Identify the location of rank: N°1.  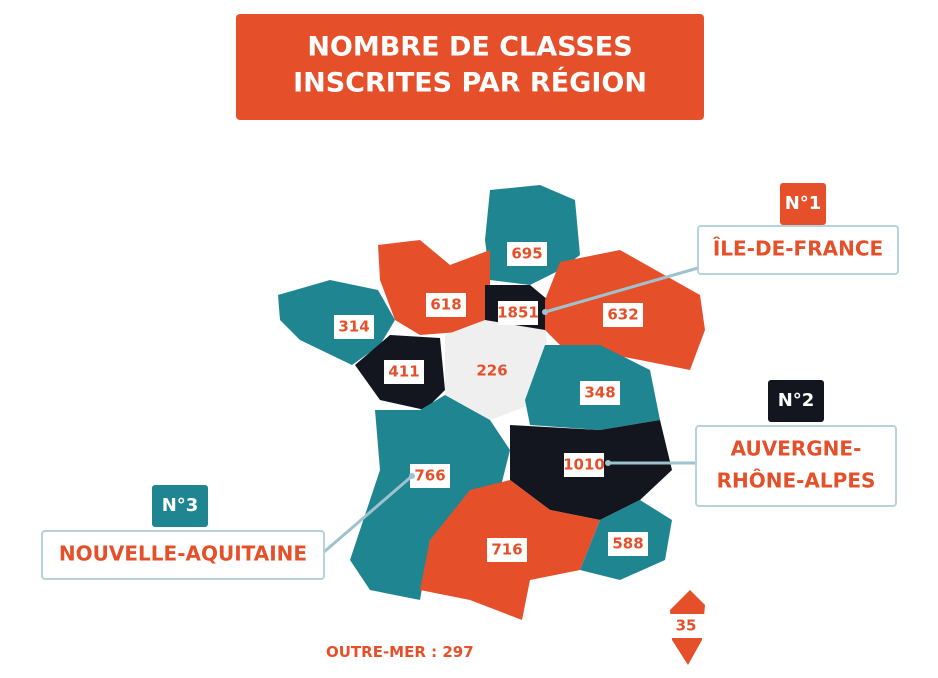
(803, 203).